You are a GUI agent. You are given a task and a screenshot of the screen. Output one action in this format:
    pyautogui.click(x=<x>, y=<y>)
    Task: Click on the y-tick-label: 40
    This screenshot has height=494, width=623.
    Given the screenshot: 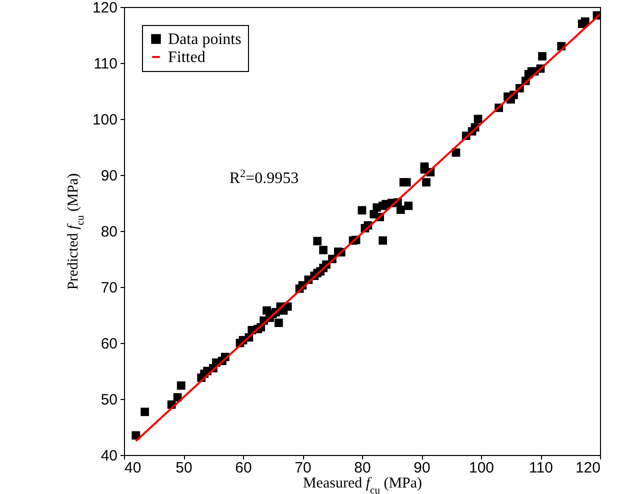 What is the action you would take?
    pyautogui.click(x=109, y=456)
    